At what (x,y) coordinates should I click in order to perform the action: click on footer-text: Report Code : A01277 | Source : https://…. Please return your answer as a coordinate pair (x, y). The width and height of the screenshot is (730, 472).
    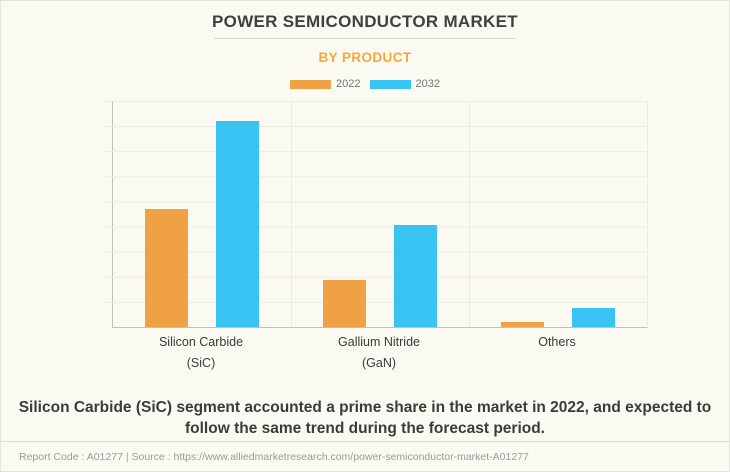
    Looking at the image, I should click on (274, 456).